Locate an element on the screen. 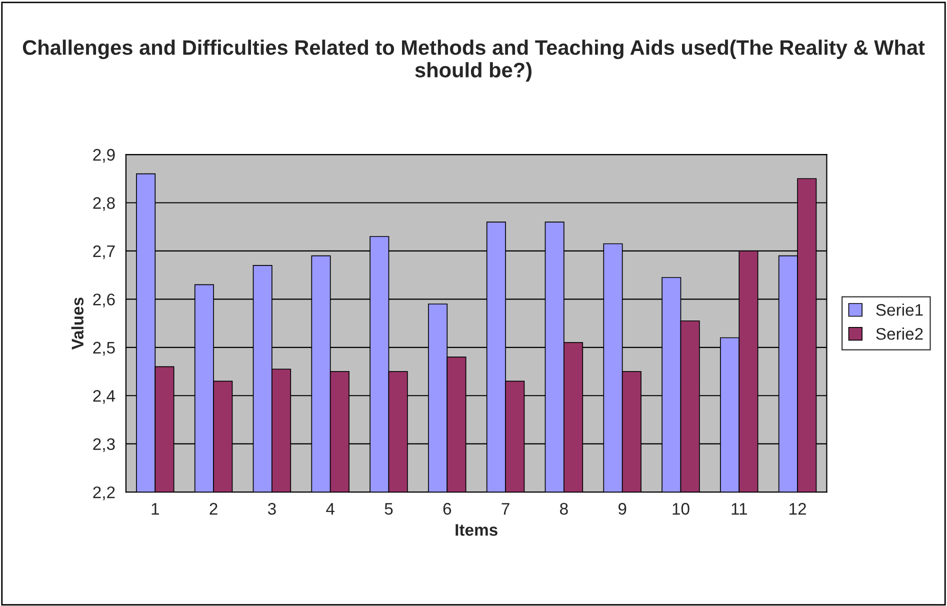 The width and height of the screenshot is (947, 606). x-tick-label: 5 is located at coordinates (388, 509).